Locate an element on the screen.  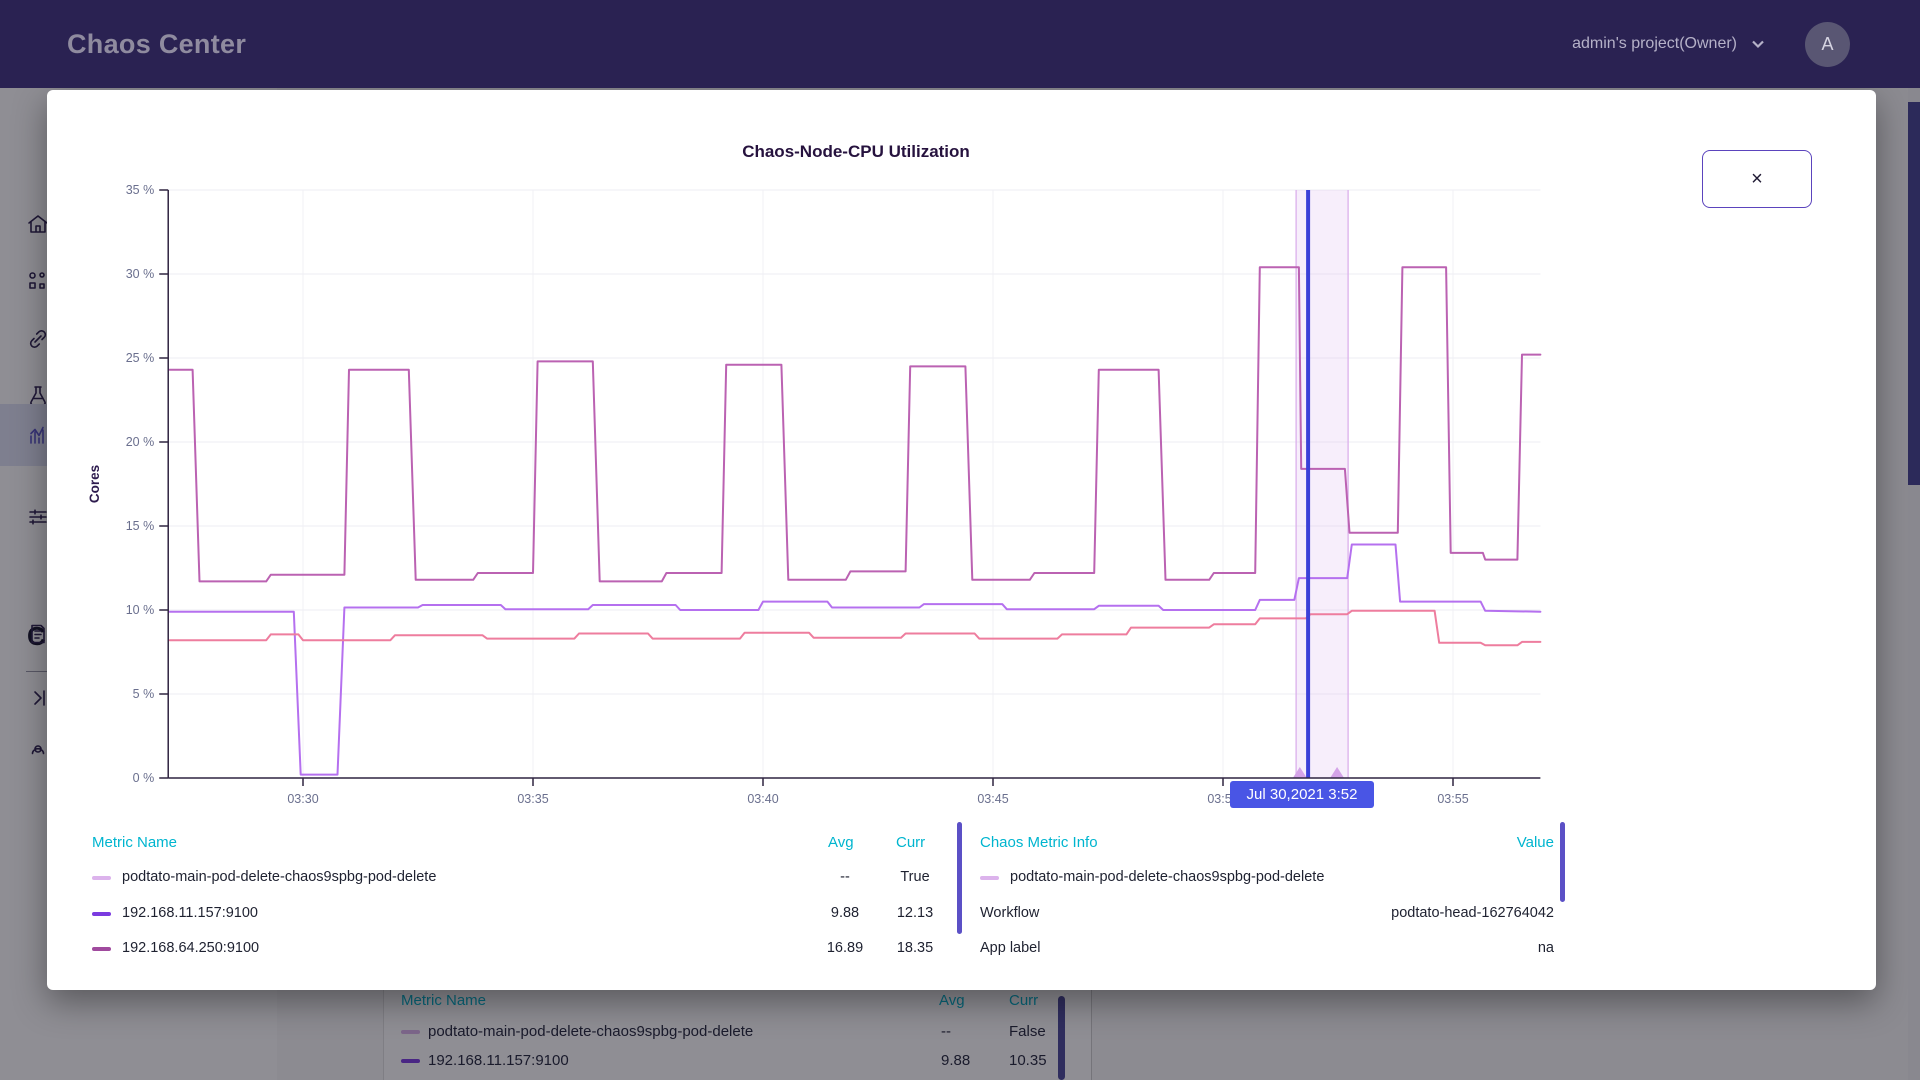
page-scrollbar-thumb is located at coordinates (1914, 293).